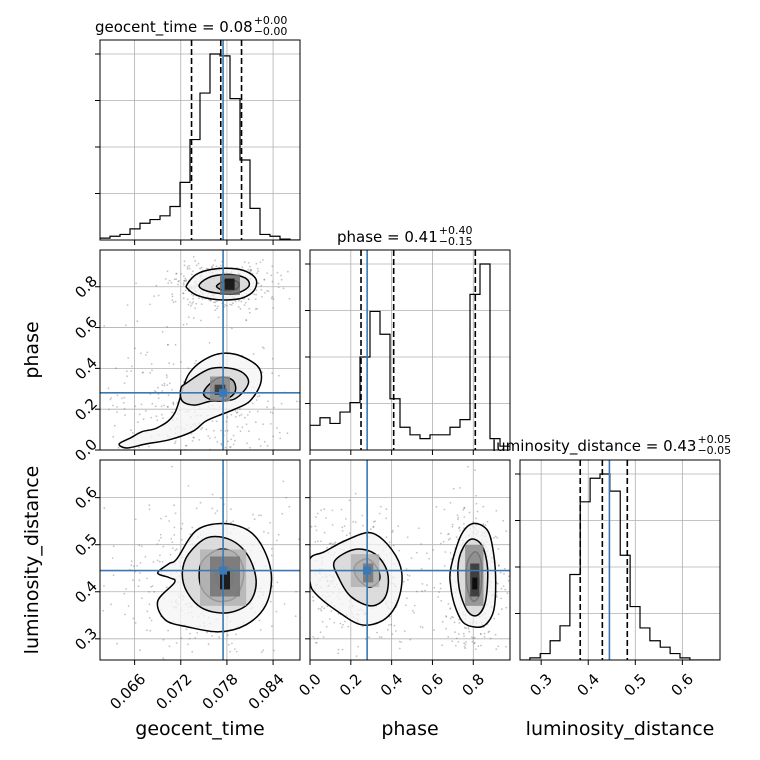 This screenshot has height=760, width=760. Describe the element at coordinates (271, 20) in the screenshot. I see `title-geocent_time-plus: +0.00` at that location.